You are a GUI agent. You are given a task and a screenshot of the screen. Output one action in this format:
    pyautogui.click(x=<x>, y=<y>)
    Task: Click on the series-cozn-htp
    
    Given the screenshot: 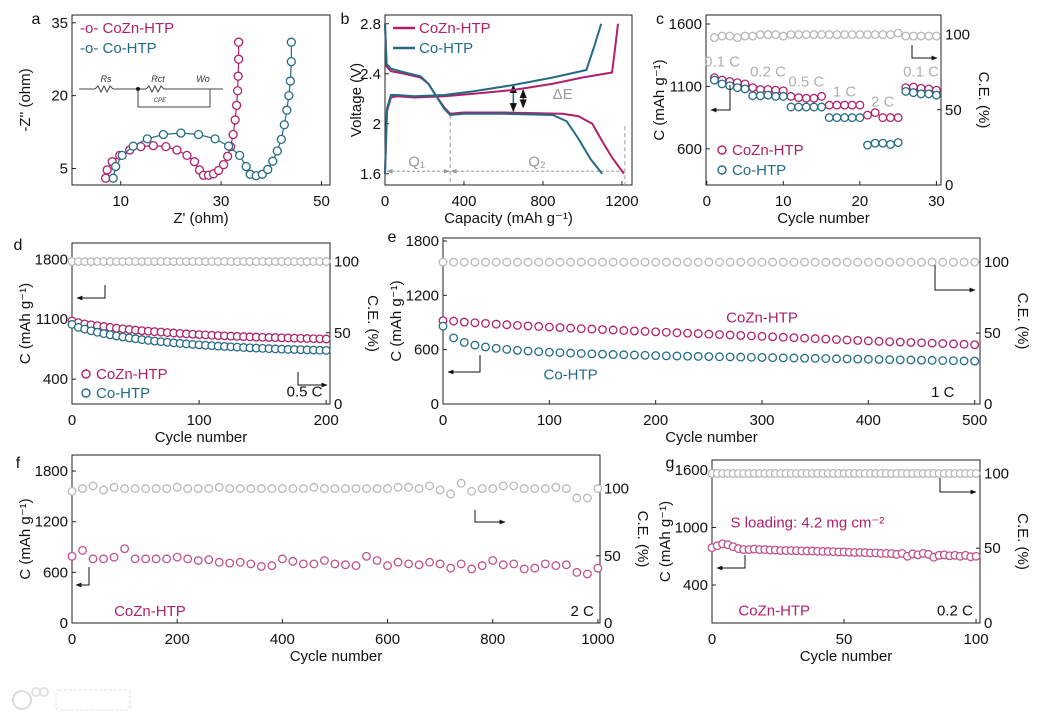 What is the action you would take?
    pyautogui.click(x=199, y=330)
    